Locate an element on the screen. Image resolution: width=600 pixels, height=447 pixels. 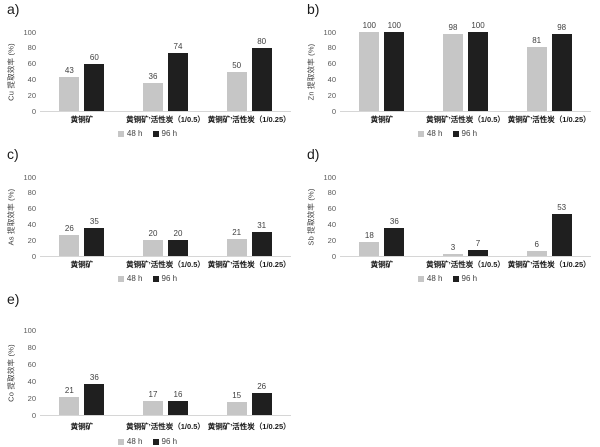
bar-group: 26 35 is located at coordinates (82, 216).